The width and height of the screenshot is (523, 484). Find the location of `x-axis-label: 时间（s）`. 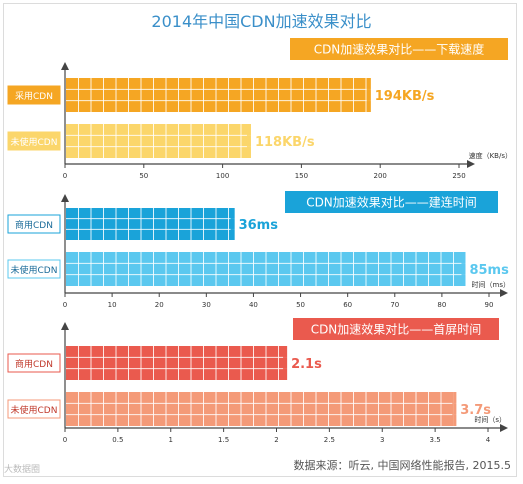

x-axis-label: 时间（s） is located at coordinates (490, 419).